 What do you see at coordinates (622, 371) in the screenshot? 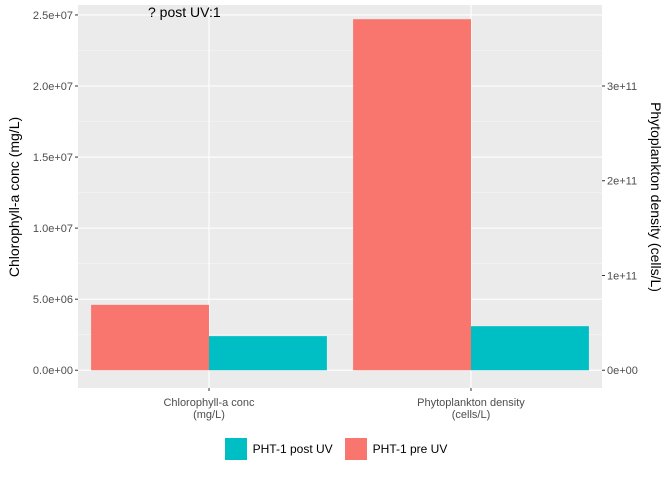
I see `y2-tick-label: 0e+00` at bounding box center [622, 371].